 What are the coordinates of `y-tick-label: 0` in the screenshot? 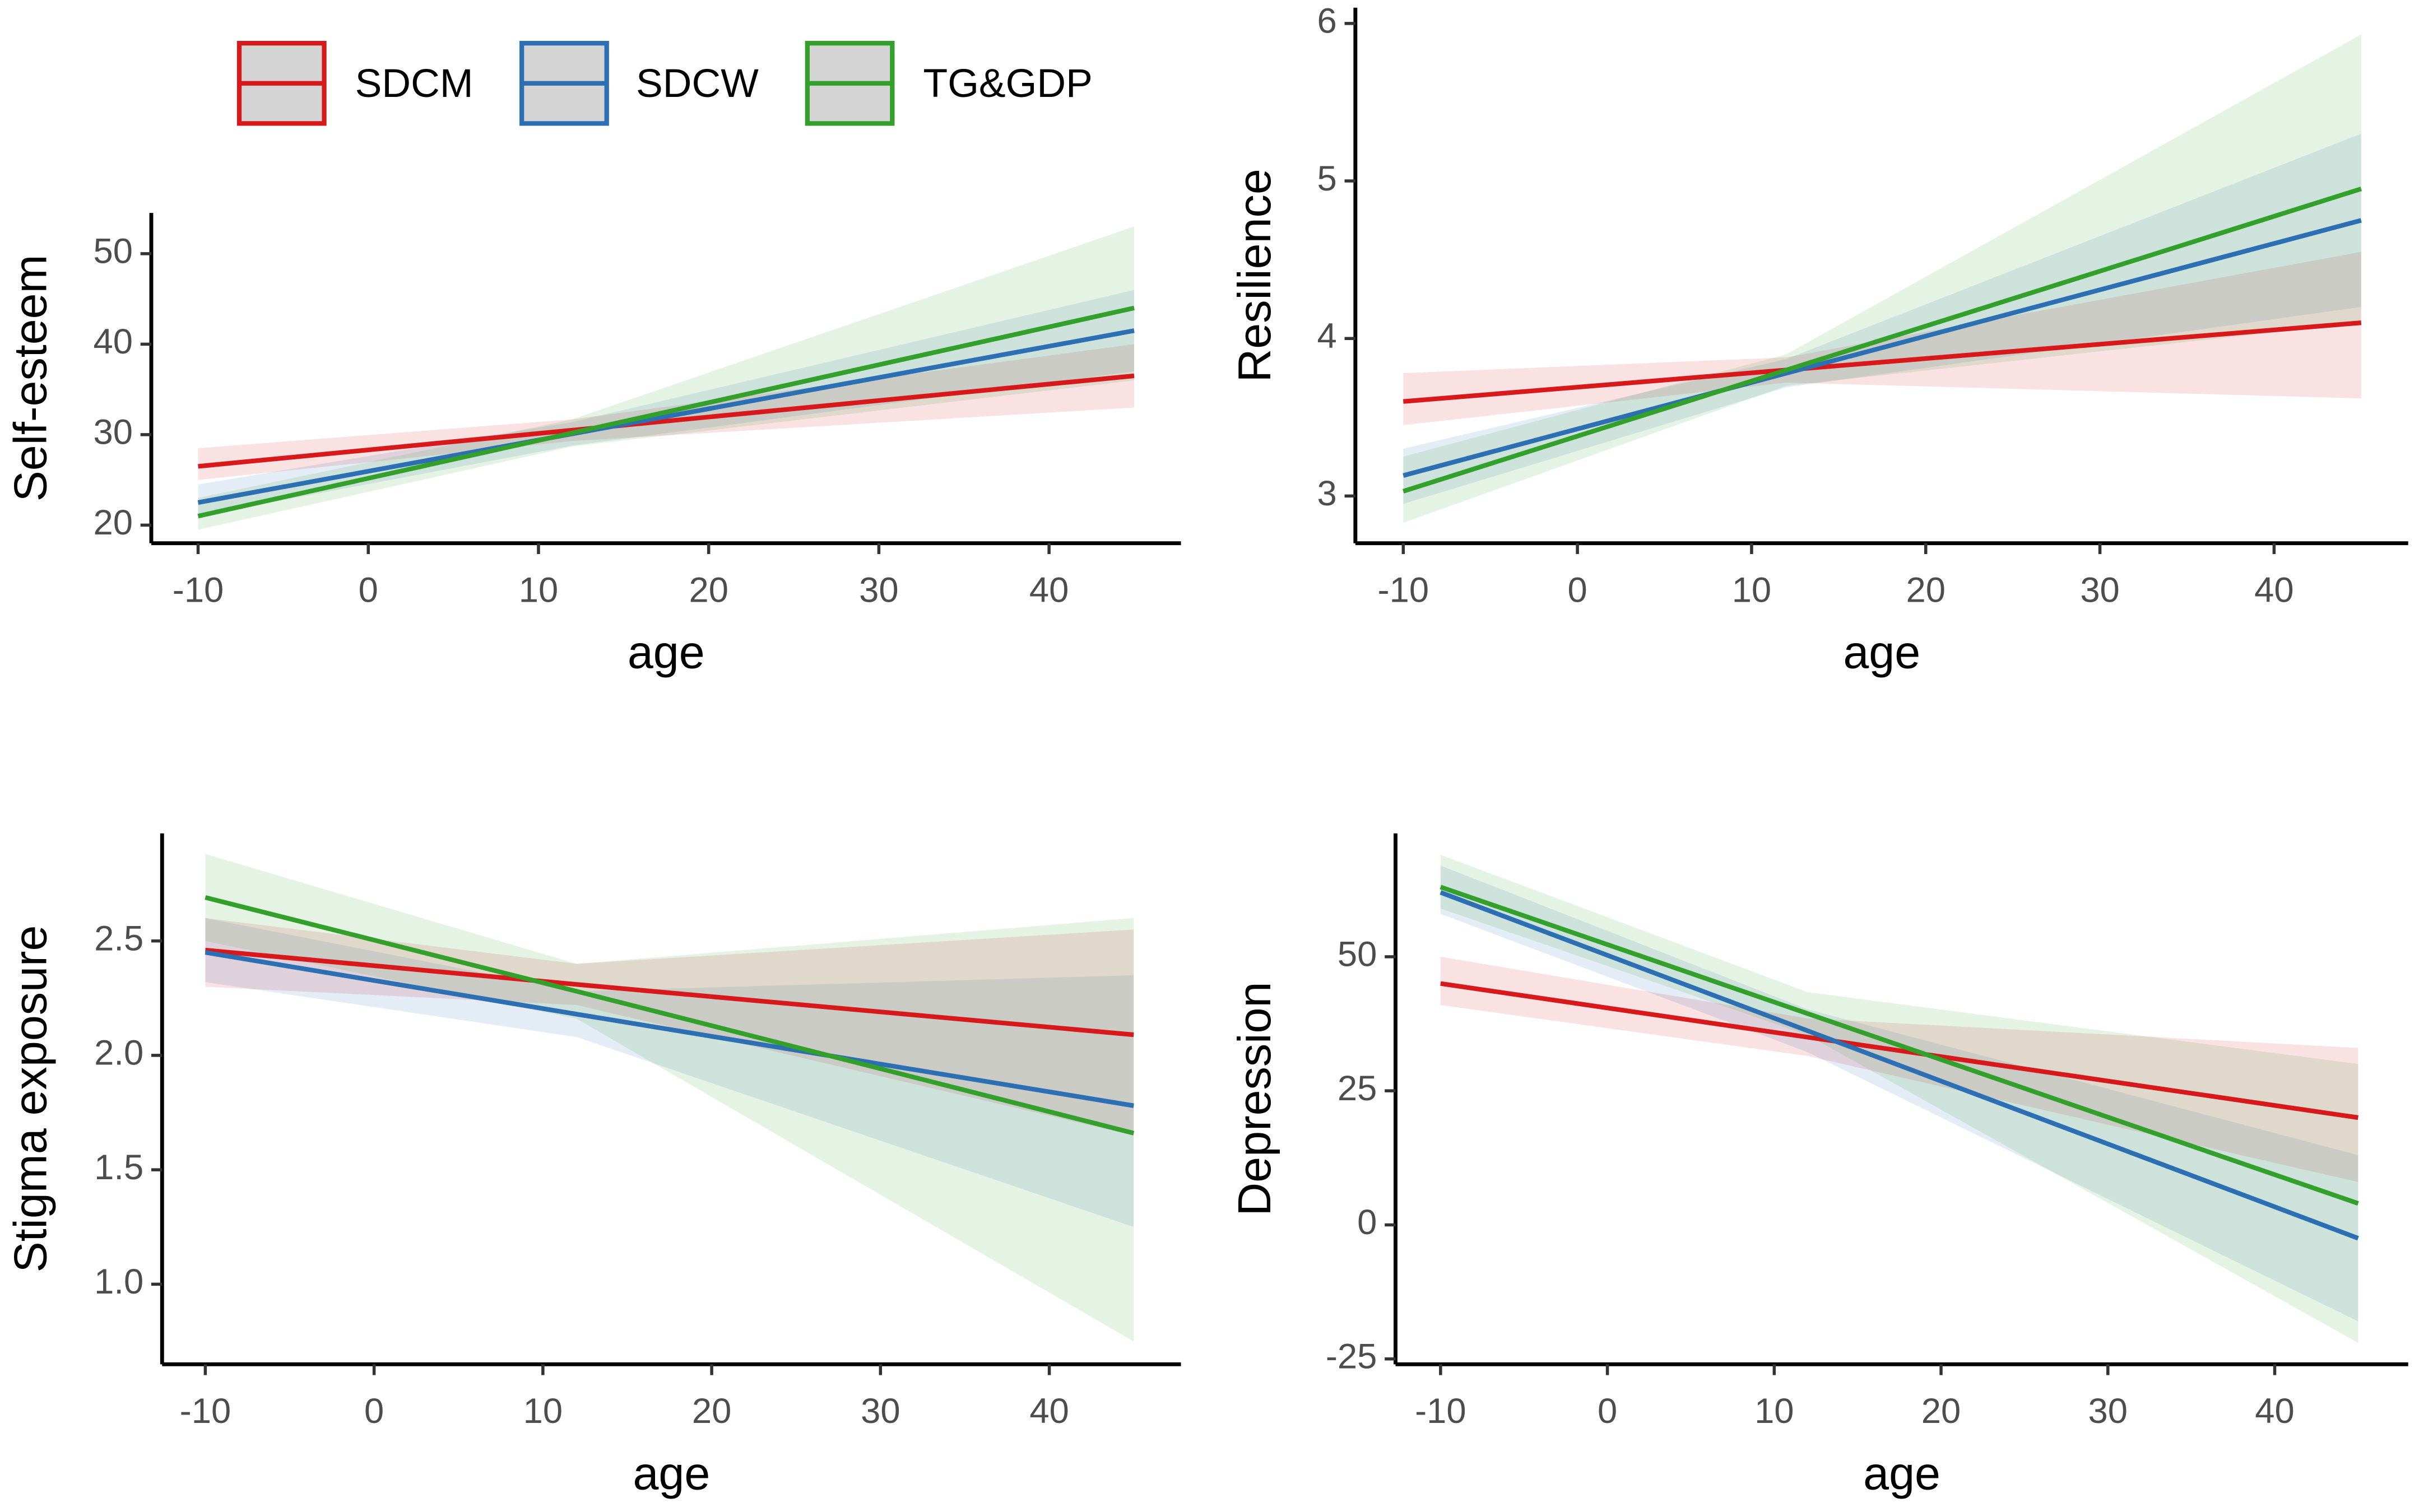 It's located at (1367, 1222).